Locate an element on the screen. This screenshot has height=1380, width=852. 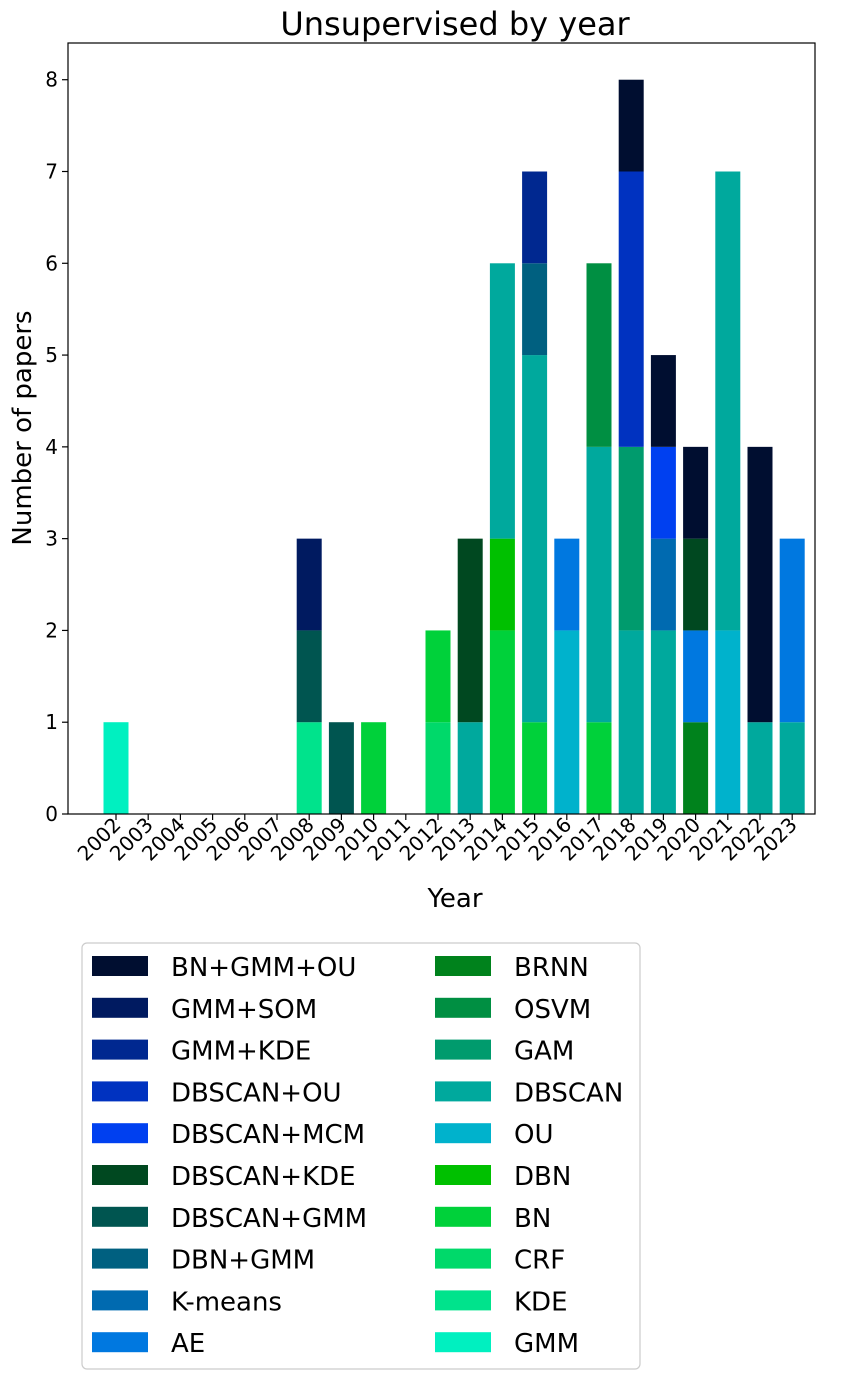
bar-2019-dbscan-mcm is located at coordinates (663, 492).